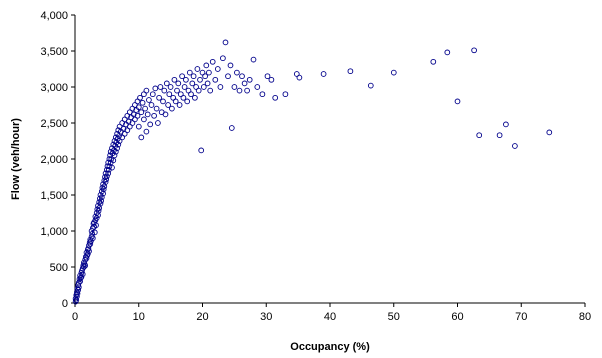 This screenshot has height=358, width=602. Describe the element at coordinates (54, 52) in the screenshot. I see `y-tick-label: 3,500` at that location.